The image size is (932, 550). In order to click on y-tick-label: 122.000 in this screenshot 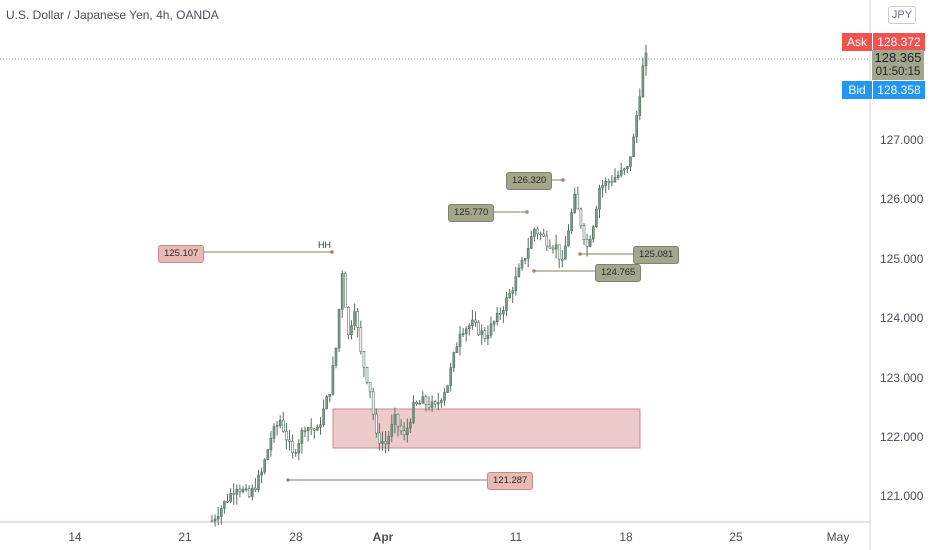, I will do `click(902, 437)`.